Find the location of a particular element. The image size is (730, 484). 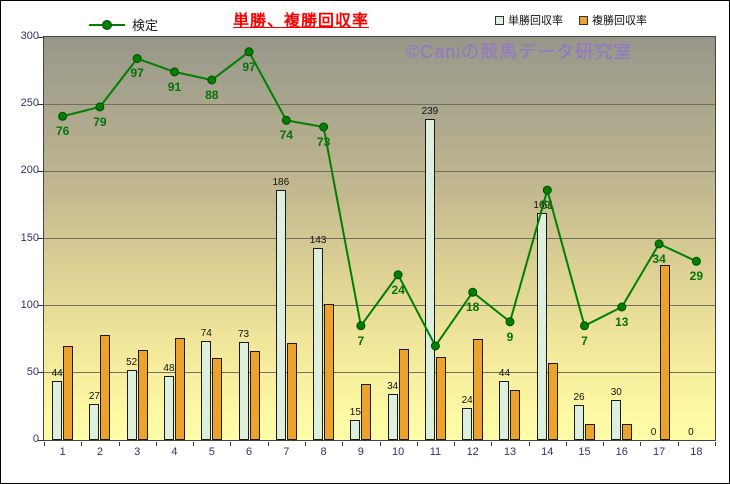

kentei-value-label: 34 is located at coordinates (659, 258).